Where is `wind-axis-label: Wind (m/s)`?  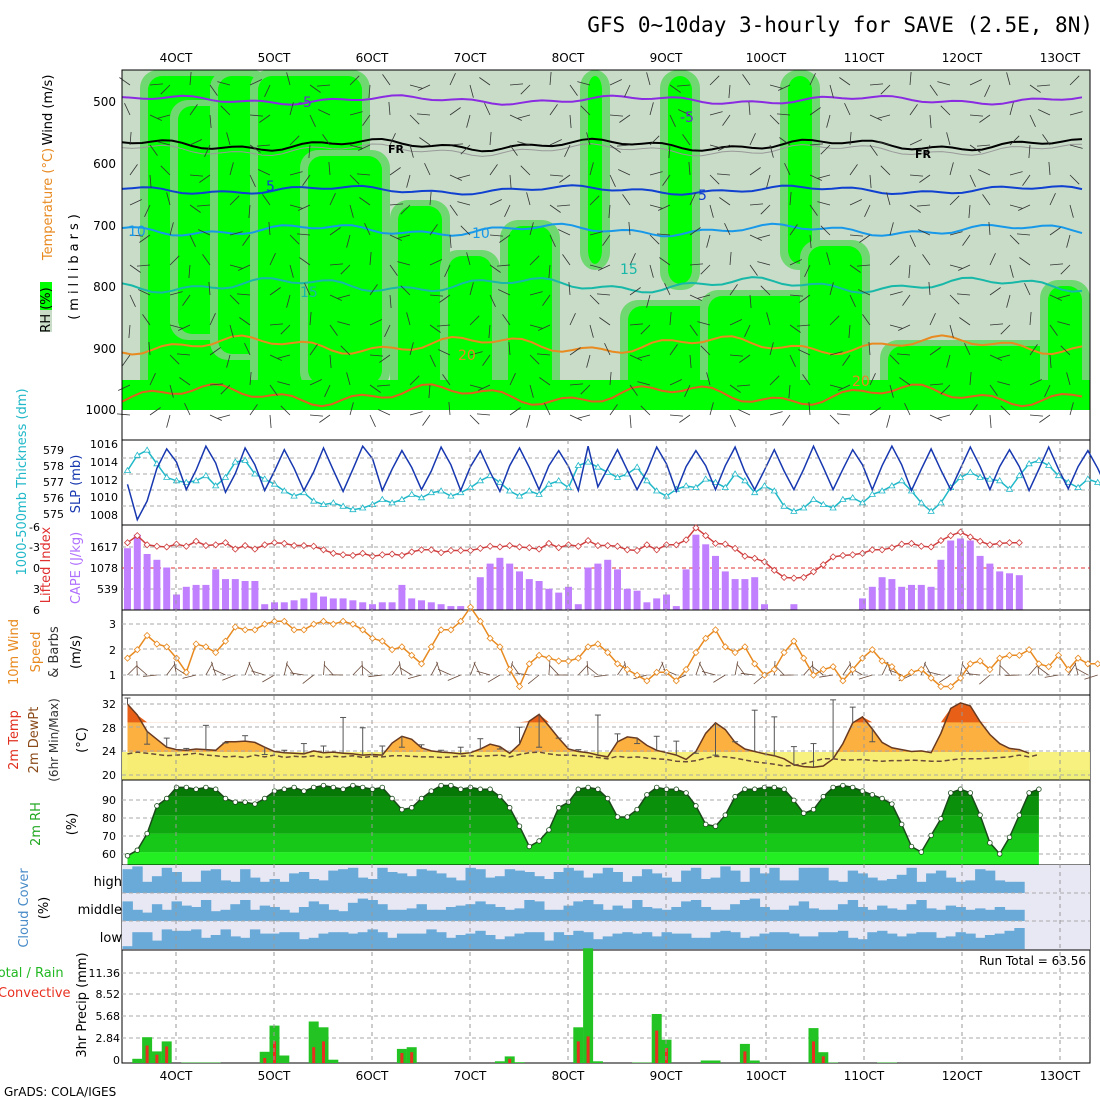 wind-axis-label: Wind (m/s) is located at coordinates (48, 110).